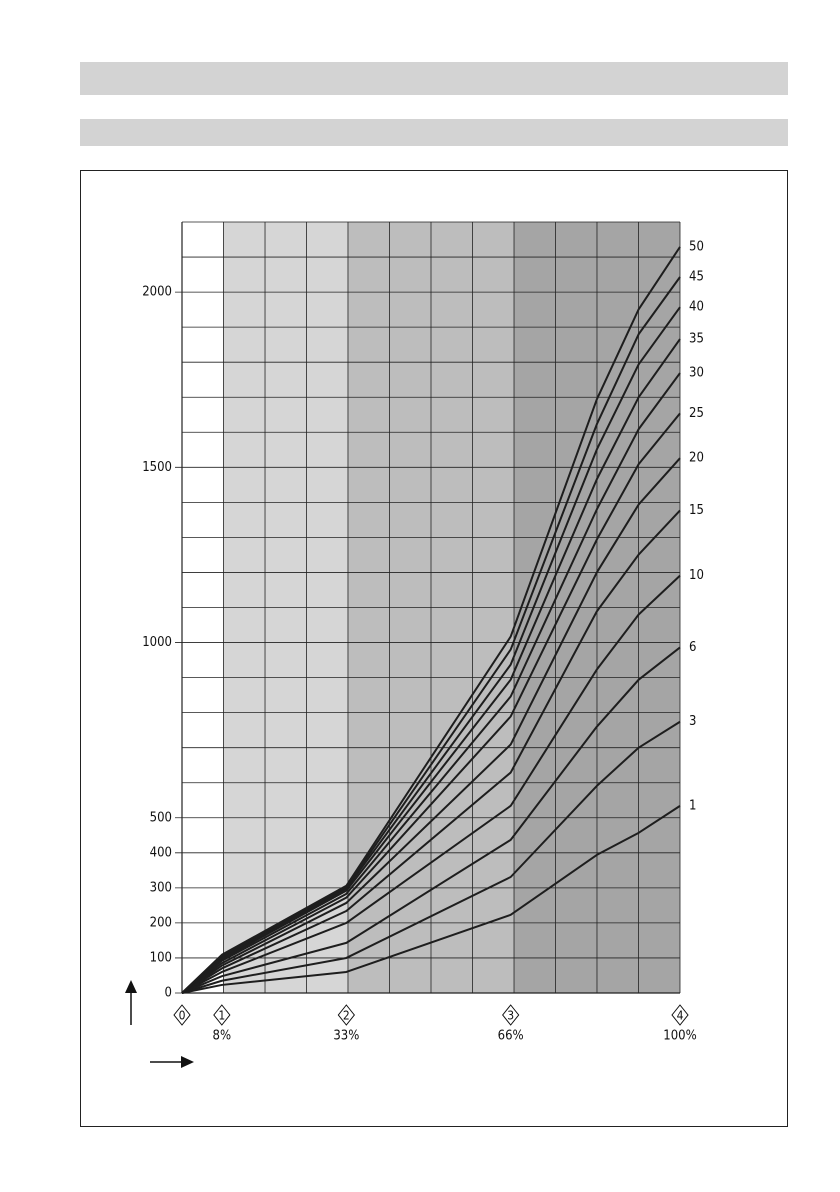 This screenshot has width=840, height=1192. Describe the element at coordinates (172, 1062) in the screenshot. I see `x-arrow` at that location.